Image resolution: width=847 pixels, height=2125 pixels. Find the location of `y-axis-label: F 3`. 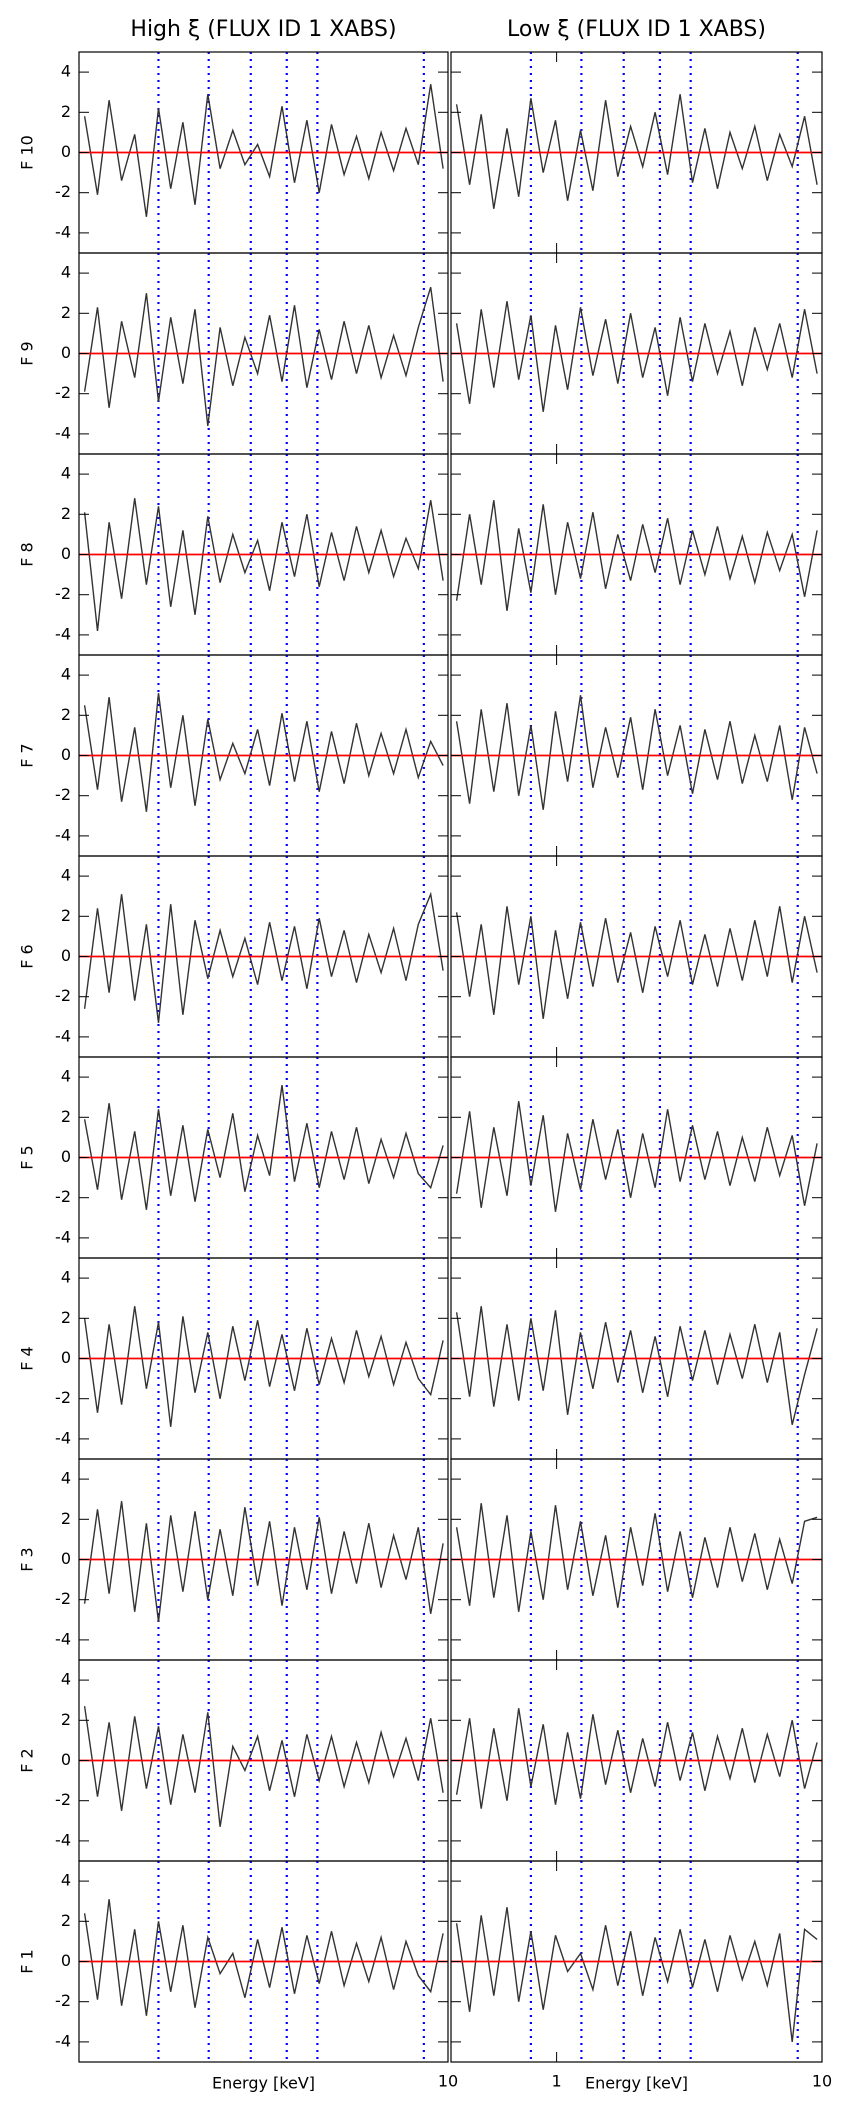

y-axis-label: F 3 is located at coordinates (27, 1559).